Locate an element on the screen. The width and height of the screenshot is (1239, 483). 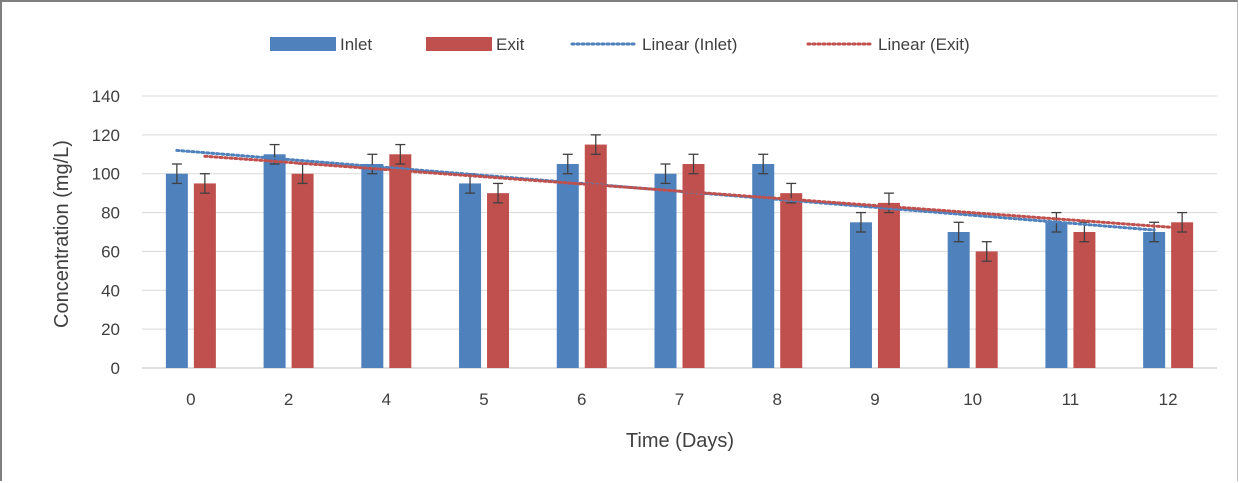
legend-label: Linear (Exit) is located at coordinates (924, 44).